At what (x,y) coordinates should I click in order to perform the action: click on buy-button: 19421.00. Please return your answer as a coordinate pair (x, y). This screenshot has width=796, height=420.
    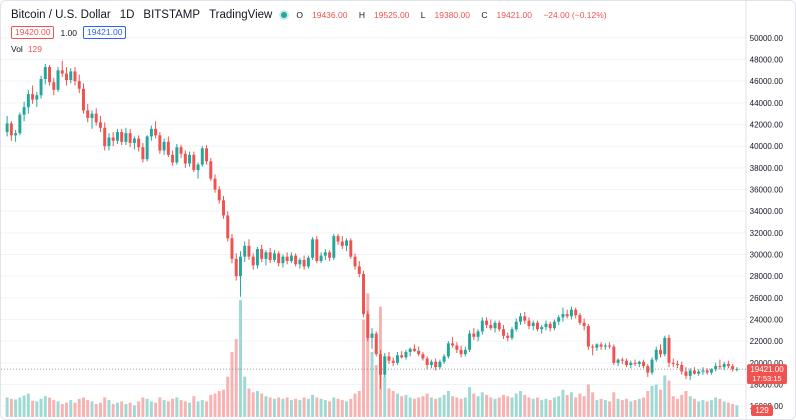
    Looking at the image, I should click on (105, 32).